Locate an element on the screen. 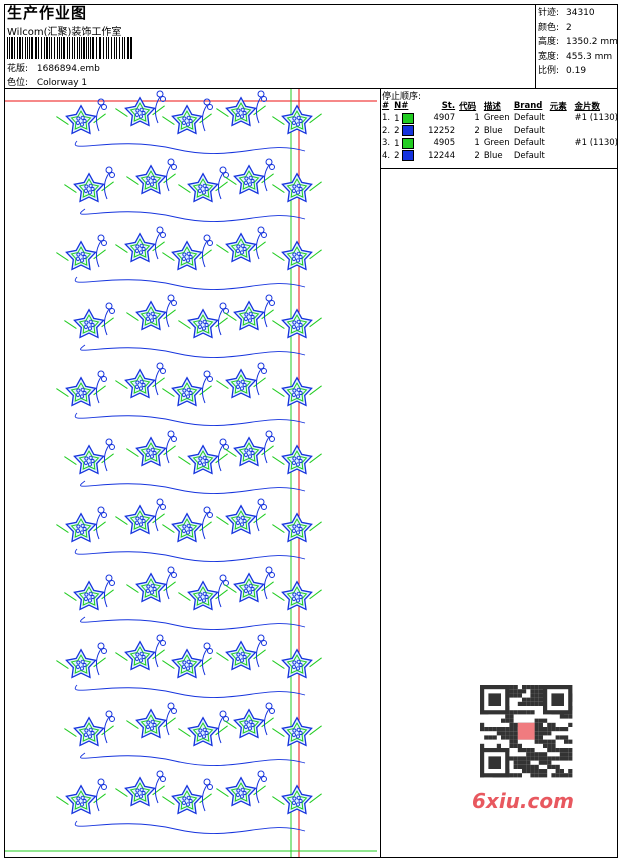 The height and width of the screenshot is (861, 620). spec-stitches: 针迹: 34310 is located at coordinates (566, 13).